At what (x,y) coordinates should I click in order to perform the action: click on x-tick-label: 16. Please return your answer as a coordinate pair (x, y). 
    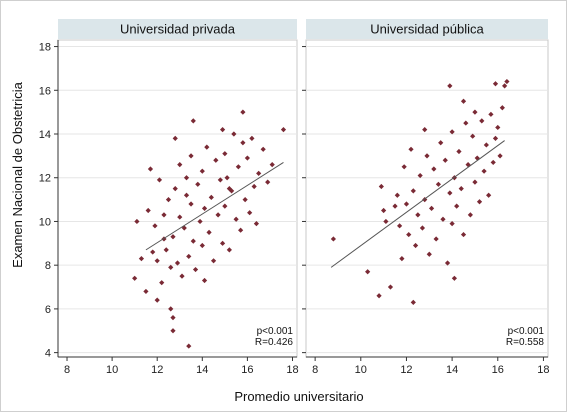
    Looking at the image, I should click on (498, 370).